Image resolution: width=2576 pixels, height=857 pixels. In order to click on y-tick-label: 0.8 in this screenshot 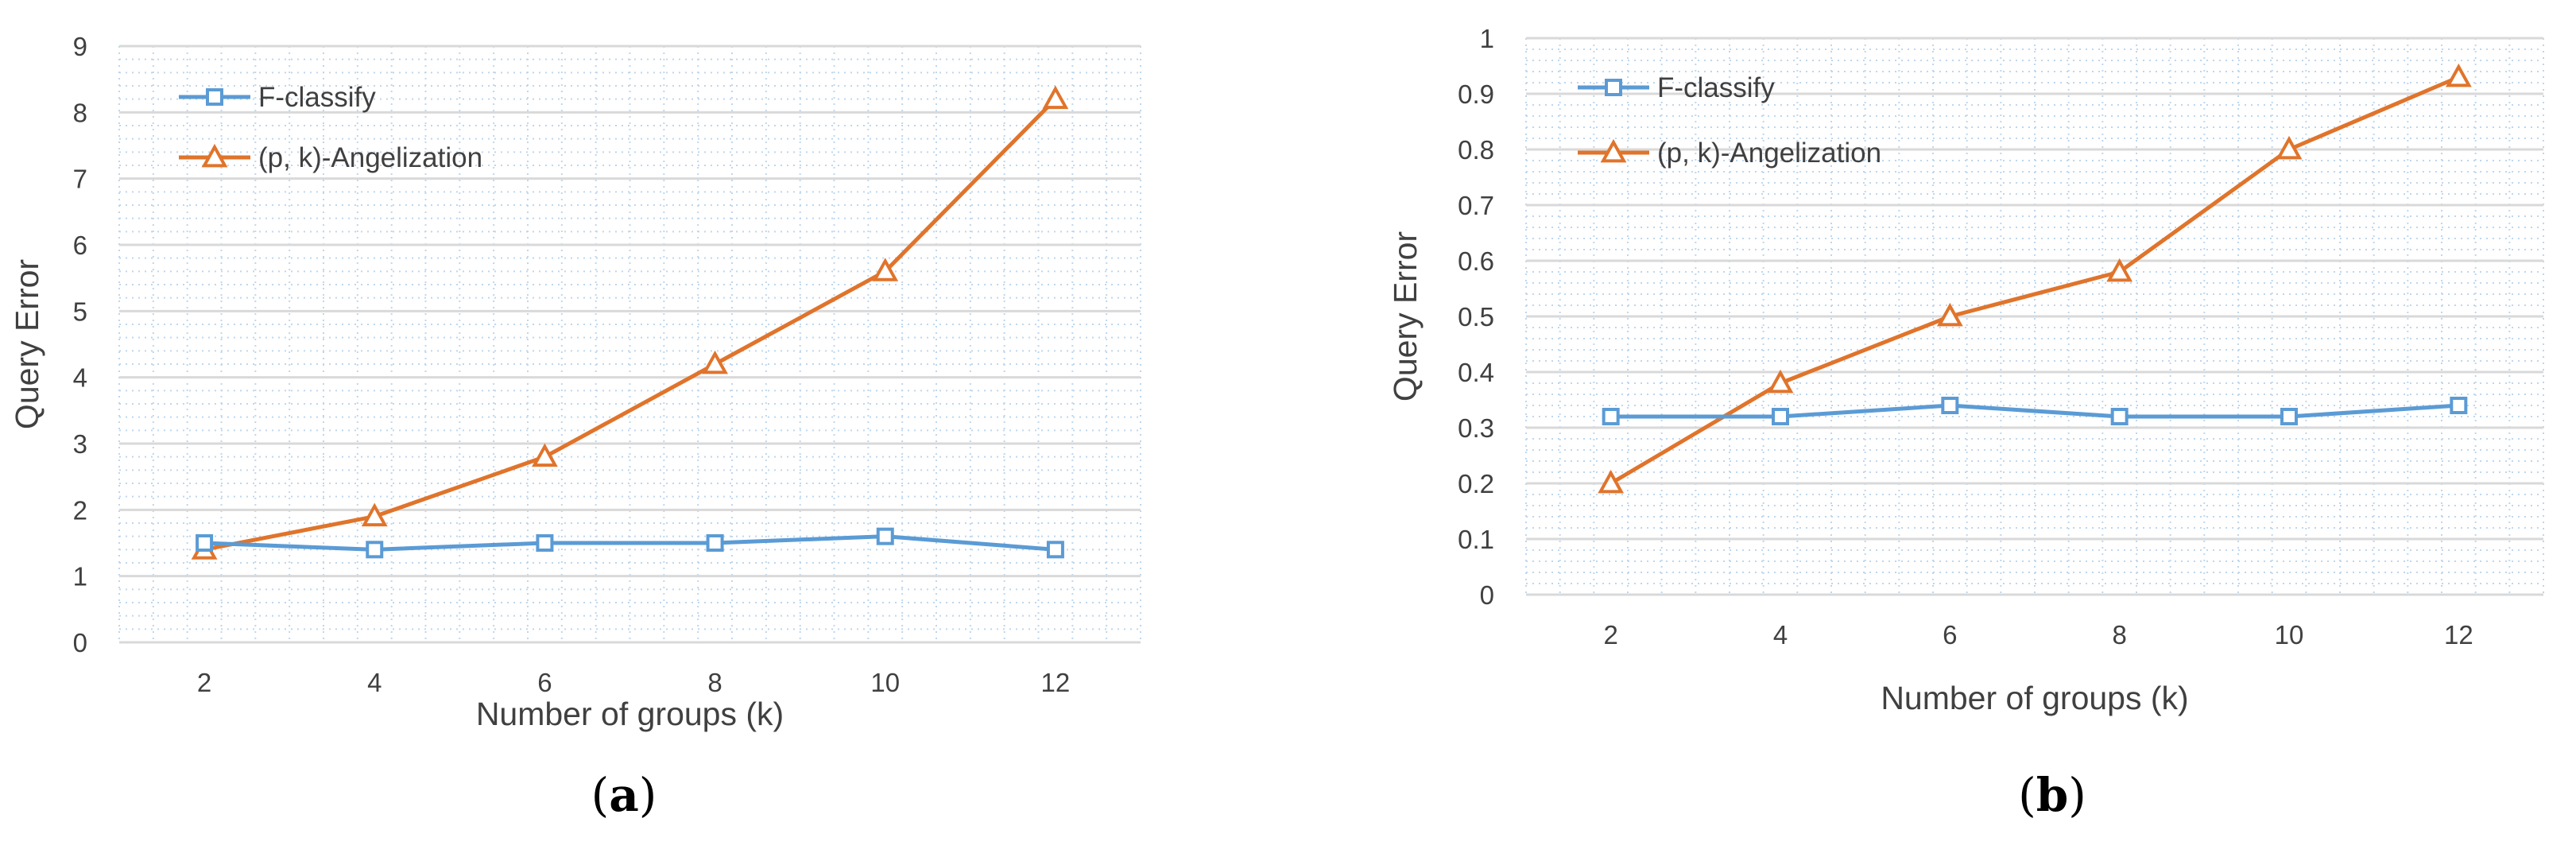, I will do `click(1476, 150)`.